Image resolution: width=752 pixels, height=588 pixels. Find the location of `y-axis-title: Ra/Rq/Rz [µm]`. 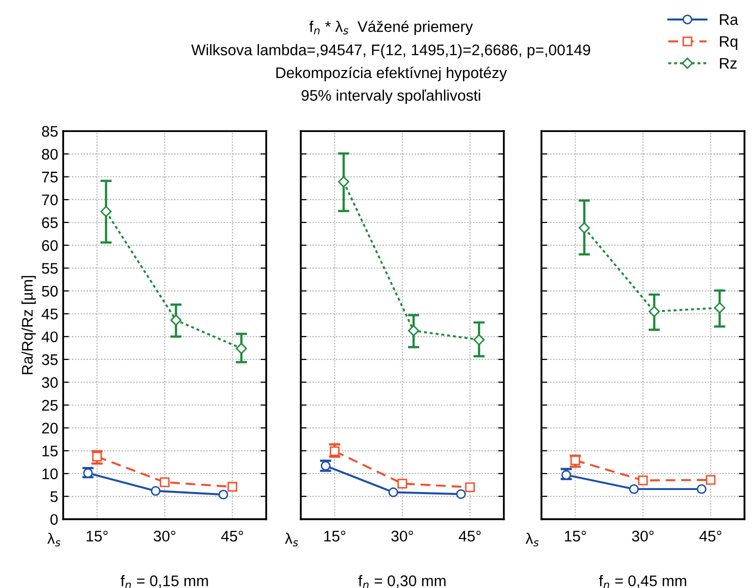

y-axis-title: Ra/Rq/Rz [µm] is located at coordinates (29, 325).